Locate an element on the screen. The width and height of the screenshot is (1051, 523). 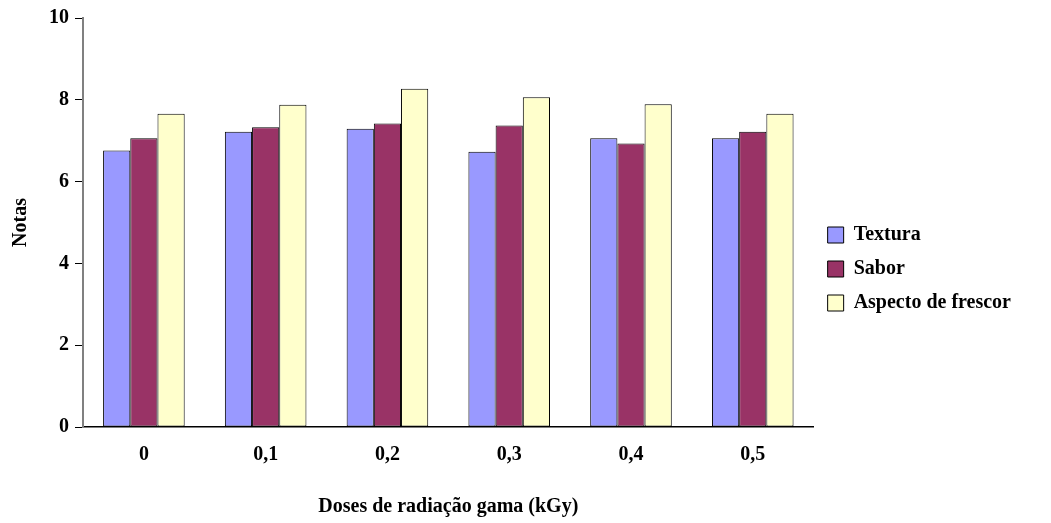
y-tick-label: 10 is located at coordinates (59, 16).